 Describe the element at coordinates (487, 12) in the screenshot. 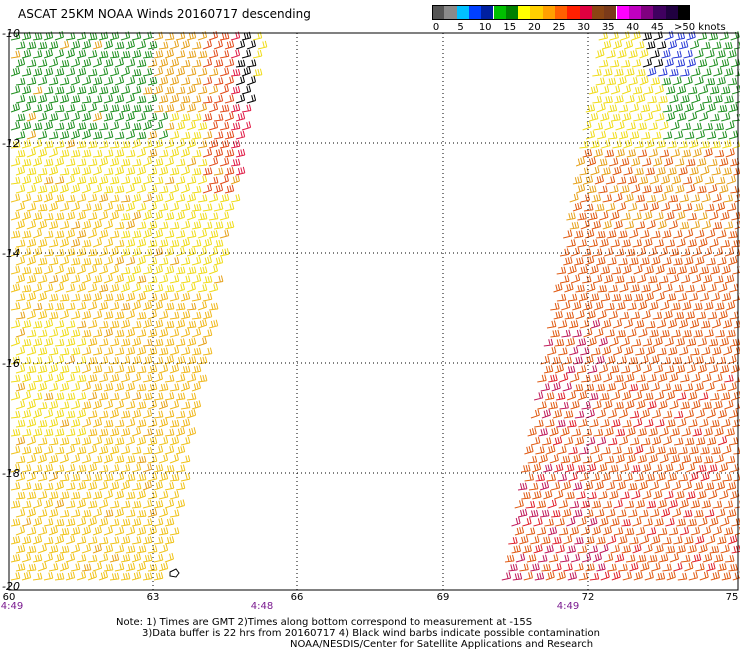

I see `scale-swatch` at that location.